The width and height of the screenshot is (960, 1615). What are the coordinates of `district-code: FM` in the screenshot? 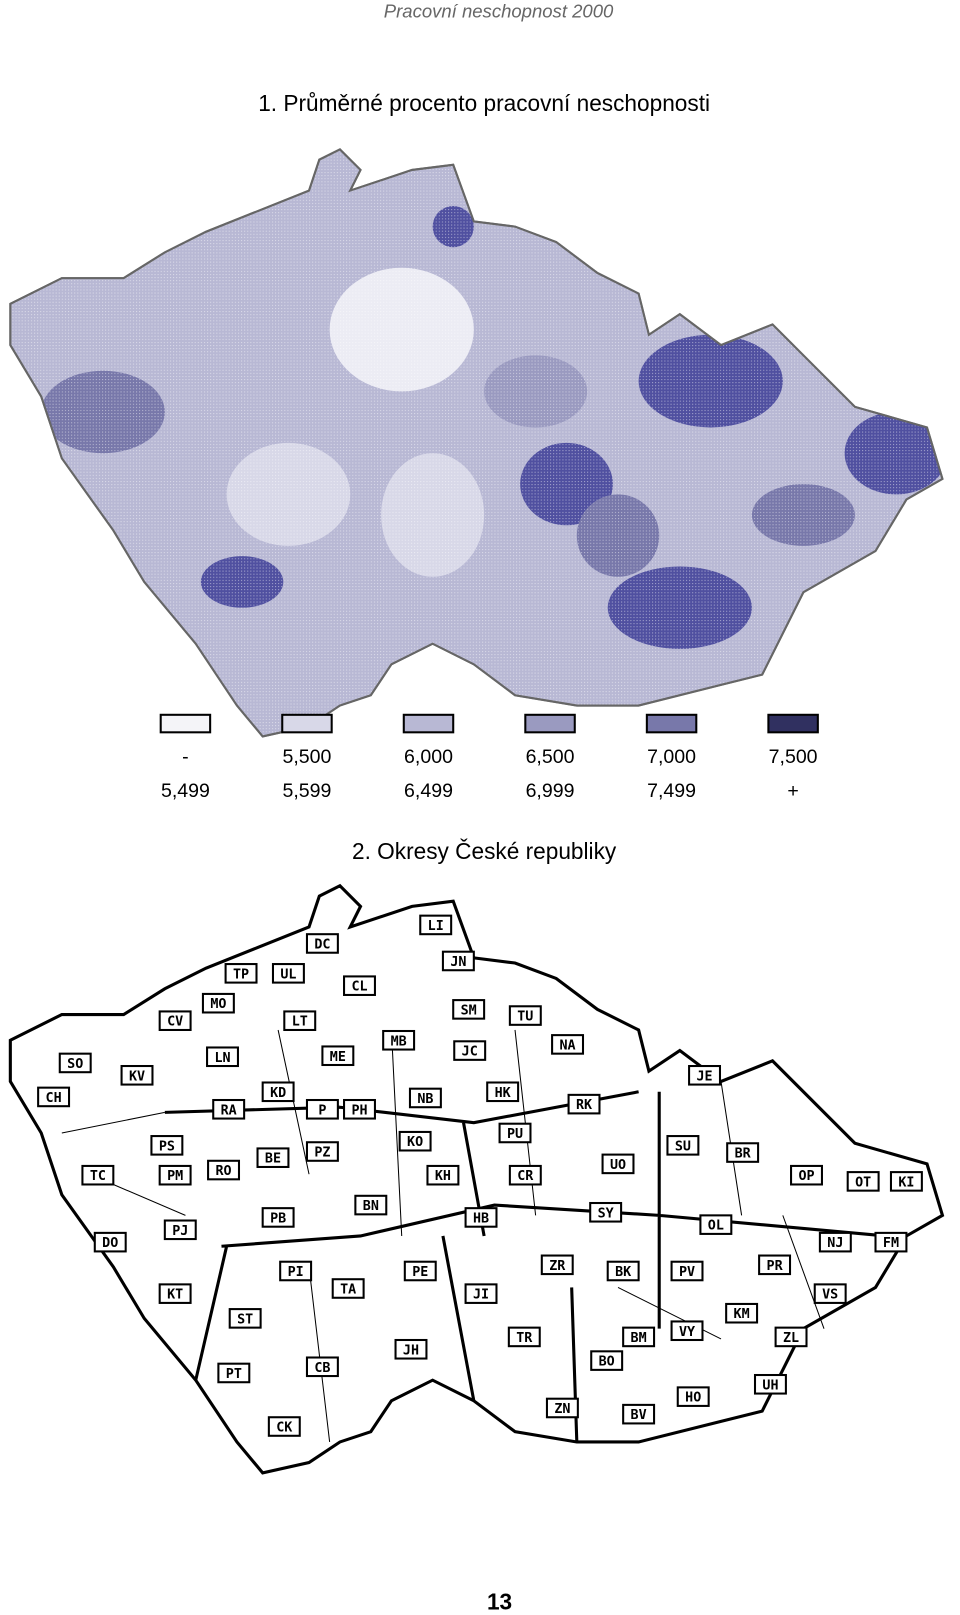 It's located at (891, 1243).